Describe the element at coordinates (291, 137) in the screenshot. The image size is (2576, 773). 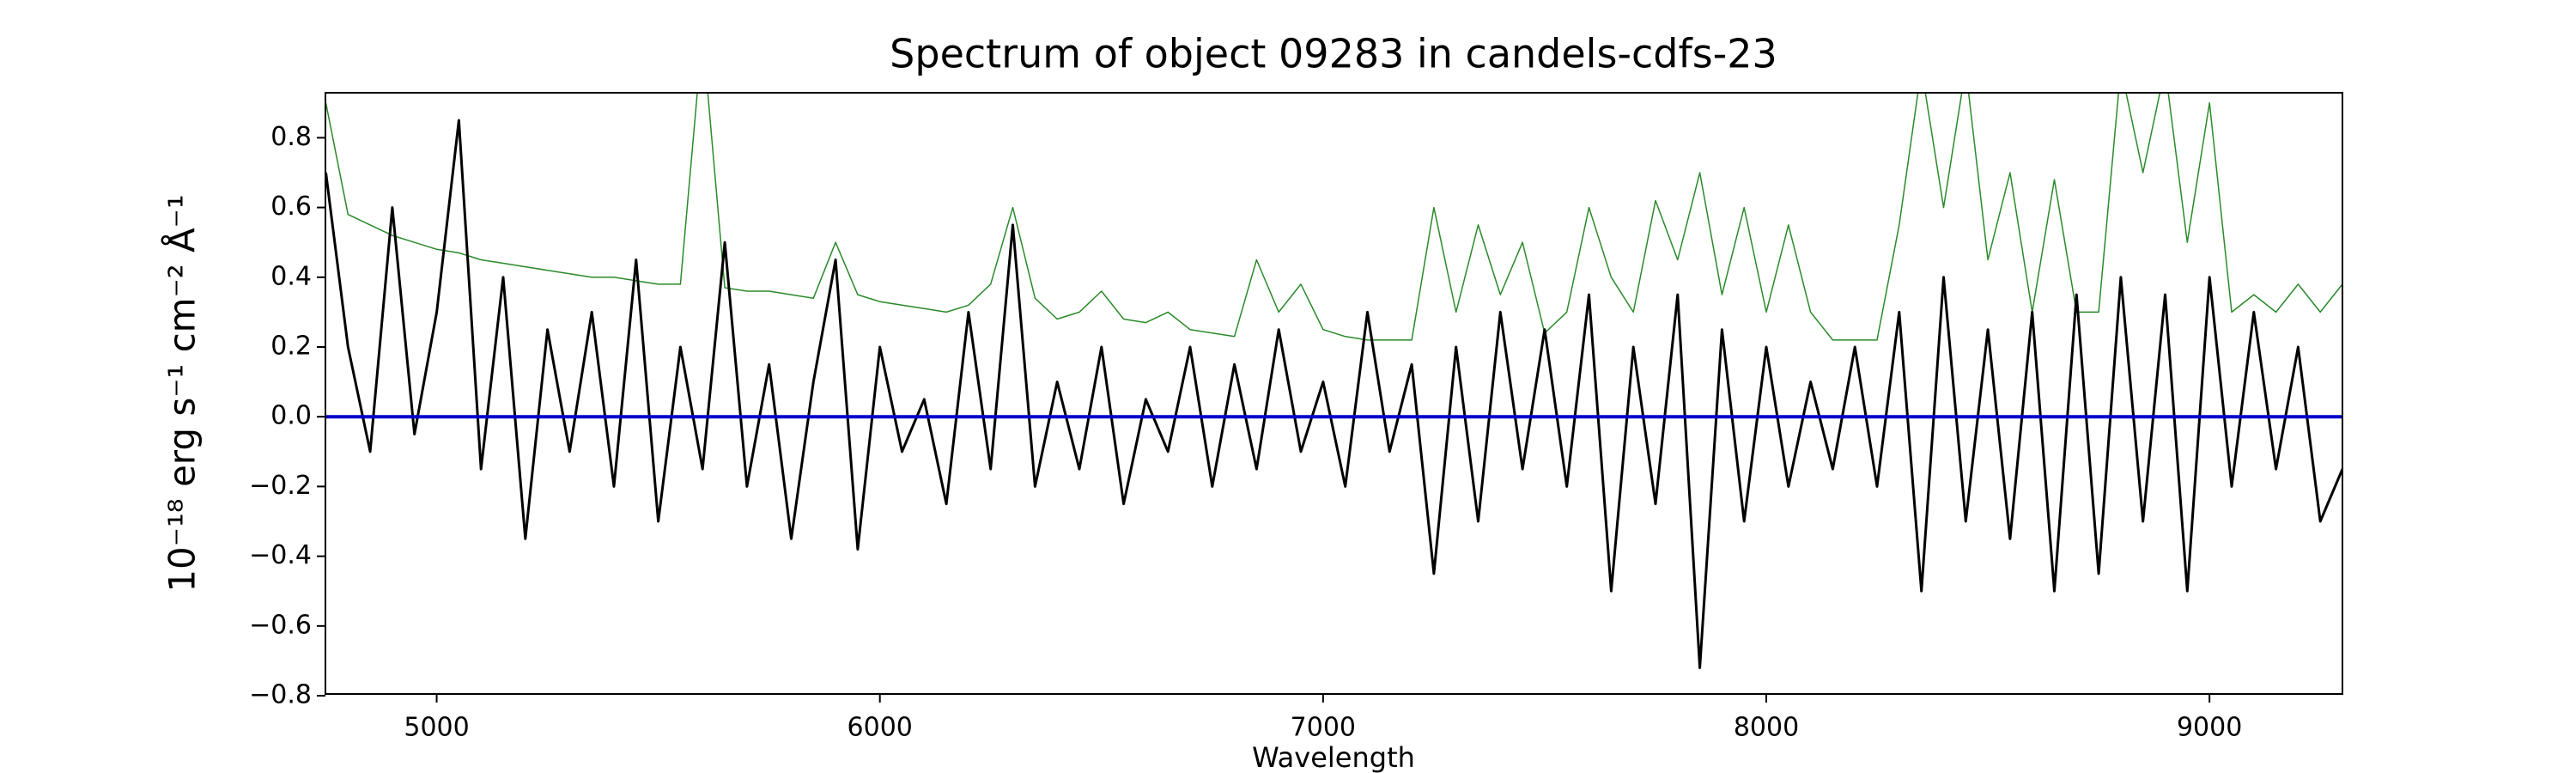
I see `y-tick-label: 0.8` at that location.